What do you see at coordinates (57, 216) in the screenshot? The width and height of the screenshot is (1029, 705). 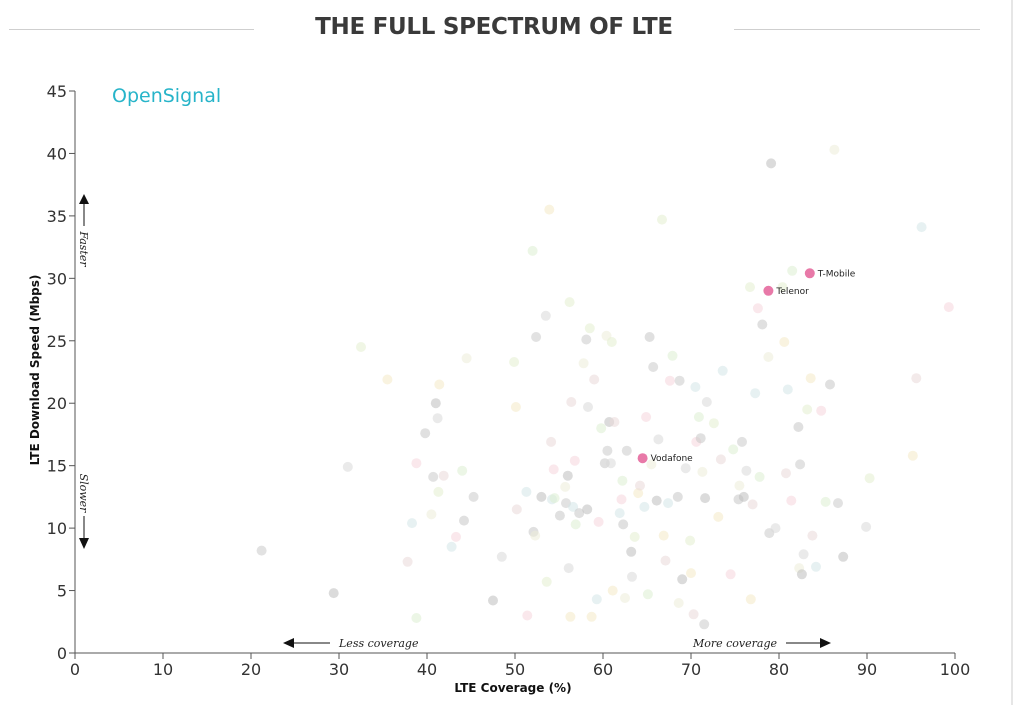 I see `y-tick-label: 35` at bounding box center [57, 216].